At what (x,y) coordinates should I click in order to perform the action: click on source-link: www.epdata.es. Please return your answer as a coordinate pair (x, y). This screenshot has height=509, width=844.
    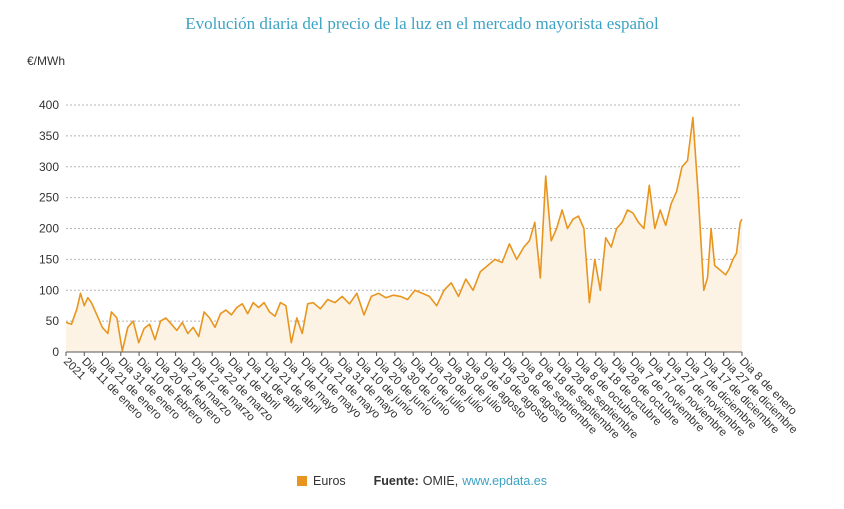
    Looking at the image, I should click on (504, 481).